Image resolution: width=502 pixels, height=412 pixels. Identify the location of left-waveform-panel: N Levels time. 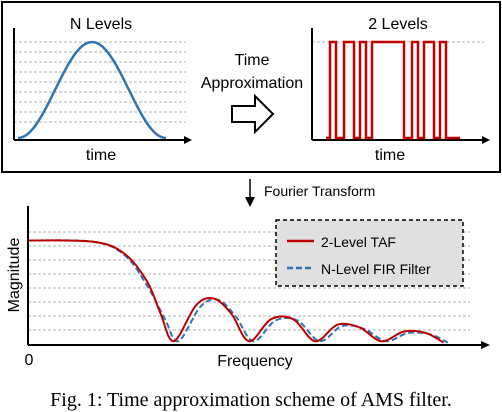
(102, 90).